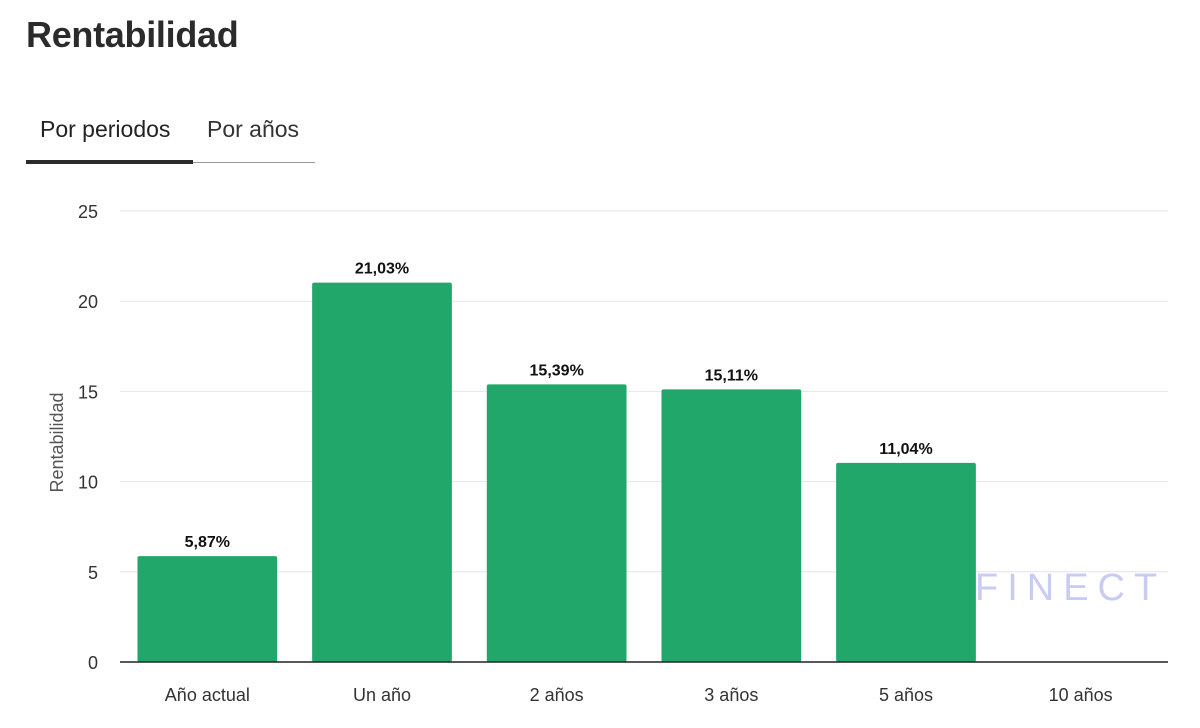 This screenshot has width=1200, height=728. What do you see at coordinates (253, 129) in the screenshot?
I see `tab-por-anos: Por años` at bounding box center [253, 129].